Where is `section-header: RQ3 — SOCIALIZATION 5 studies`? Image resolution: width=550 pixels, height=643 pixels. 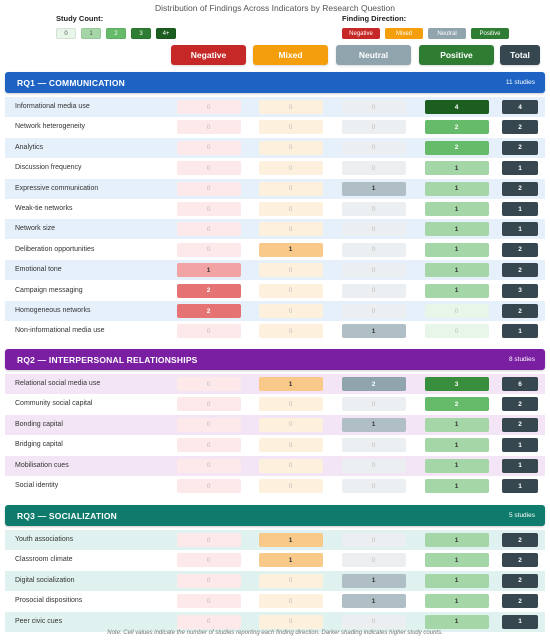
section-header: RQ3 — SOCIALIZATION 5 studies is located at coordinates (275, 515).